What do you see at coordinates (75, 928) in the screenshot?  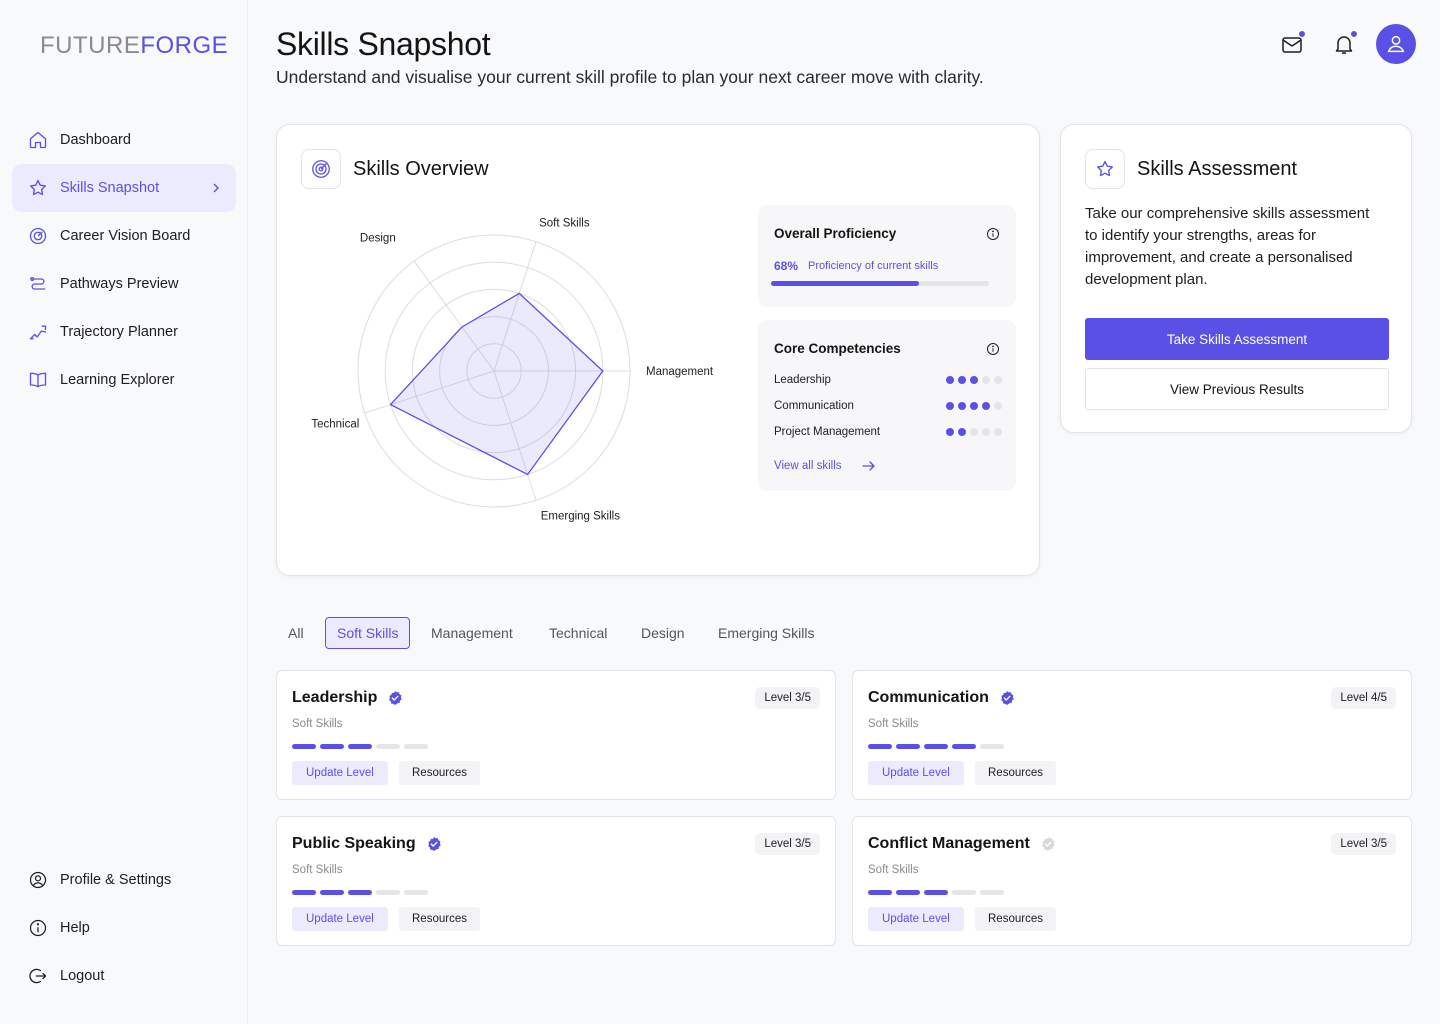 I see `sidebar-item-label: Help` at bounding box center [75, 928].